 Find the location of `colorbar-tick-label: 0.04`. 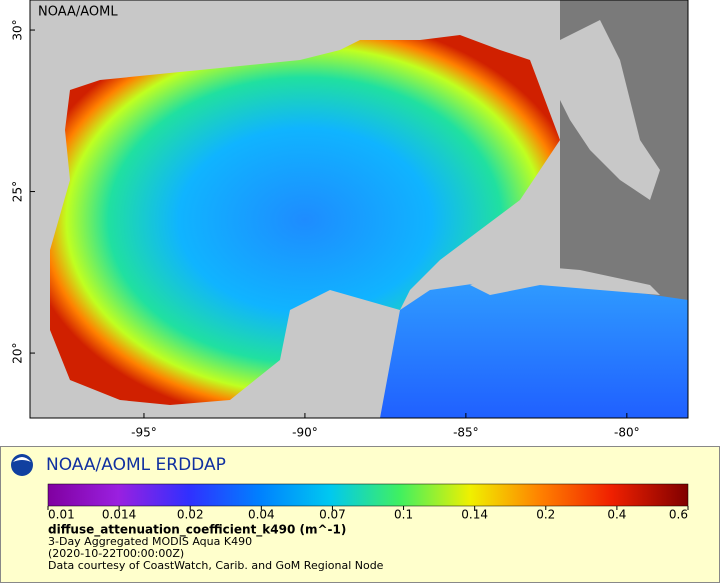

colorbar-tick-label: 0.04 is located at coordinates (261, 515).